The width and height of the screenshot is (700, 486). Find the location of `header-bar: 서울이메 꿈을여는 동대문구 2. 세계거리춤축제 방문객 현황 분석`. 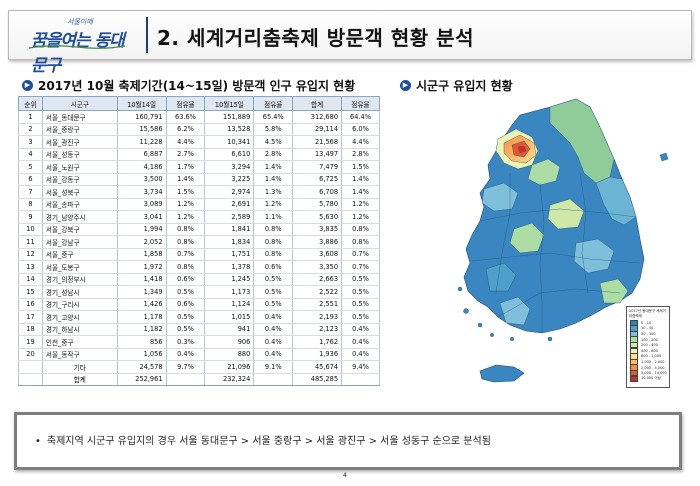

header-bar: 서울이메 꿈을여는 동대문구 2. 세계거리춤축제 방문객 현황 분석 is located at coordinates (350, 43).